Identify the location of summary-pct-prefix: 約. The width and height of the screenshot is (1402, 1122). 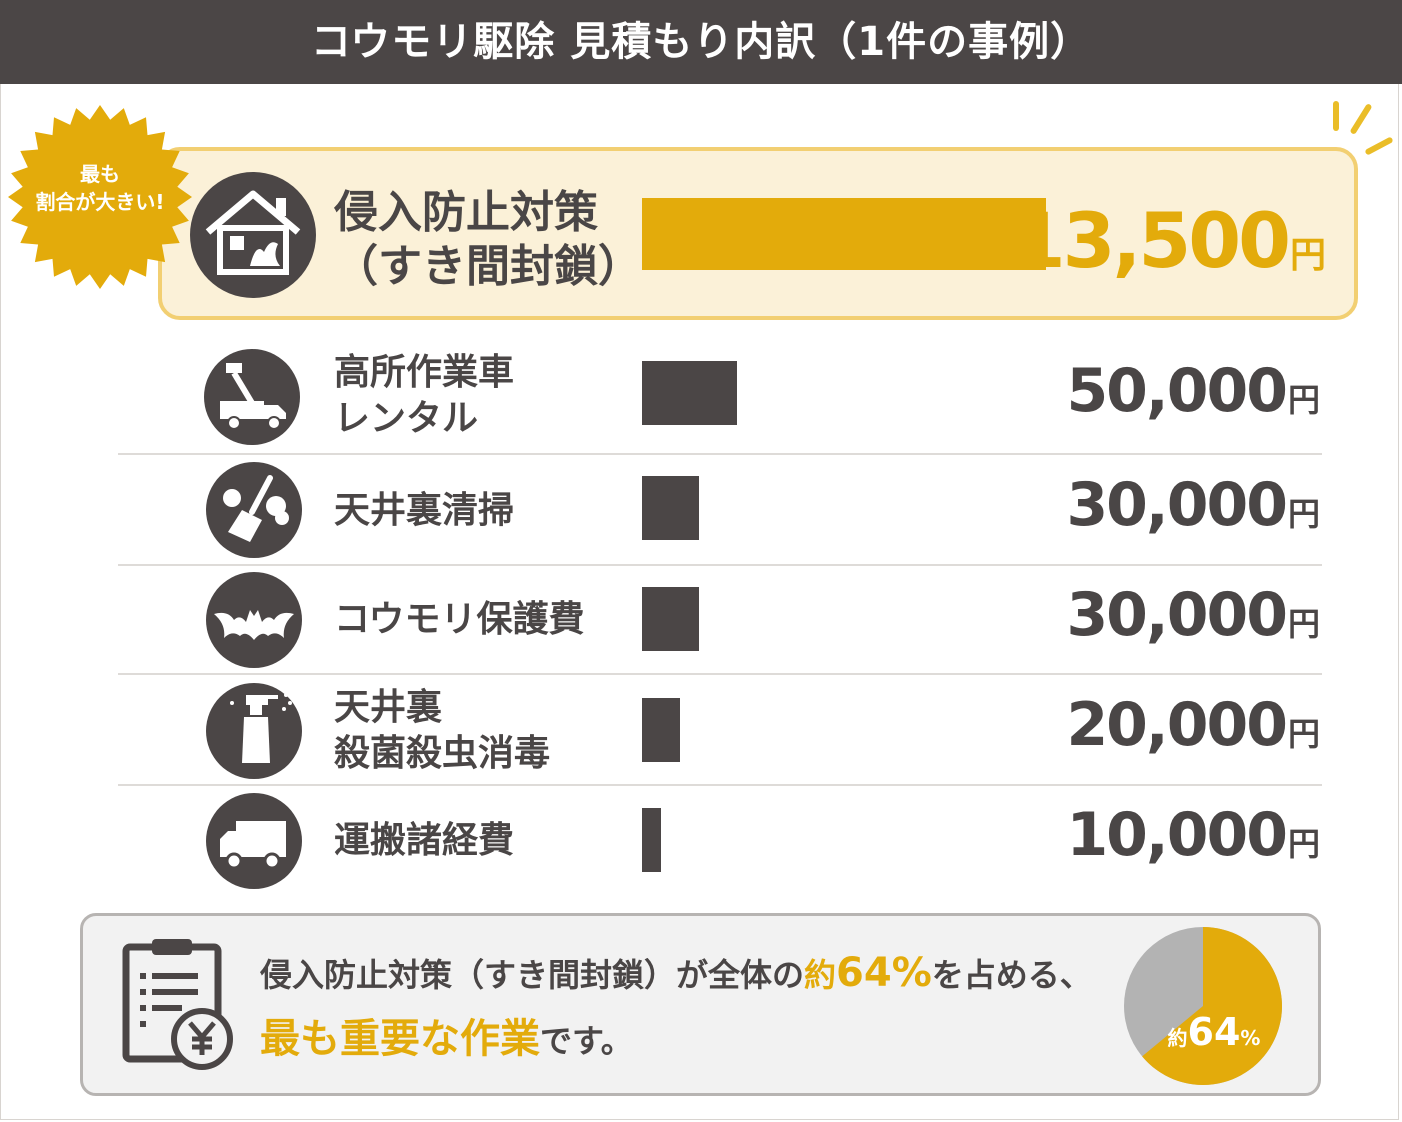
(820, 975).